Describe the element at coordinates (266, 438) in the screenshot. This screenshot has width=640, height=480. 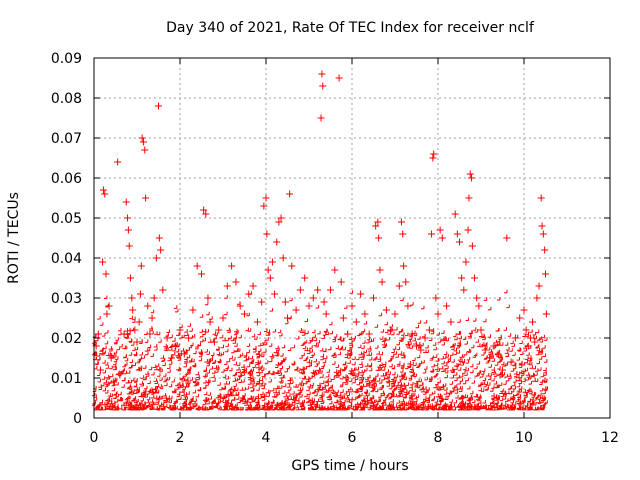
I see `x-tick-label: 4` at that location.